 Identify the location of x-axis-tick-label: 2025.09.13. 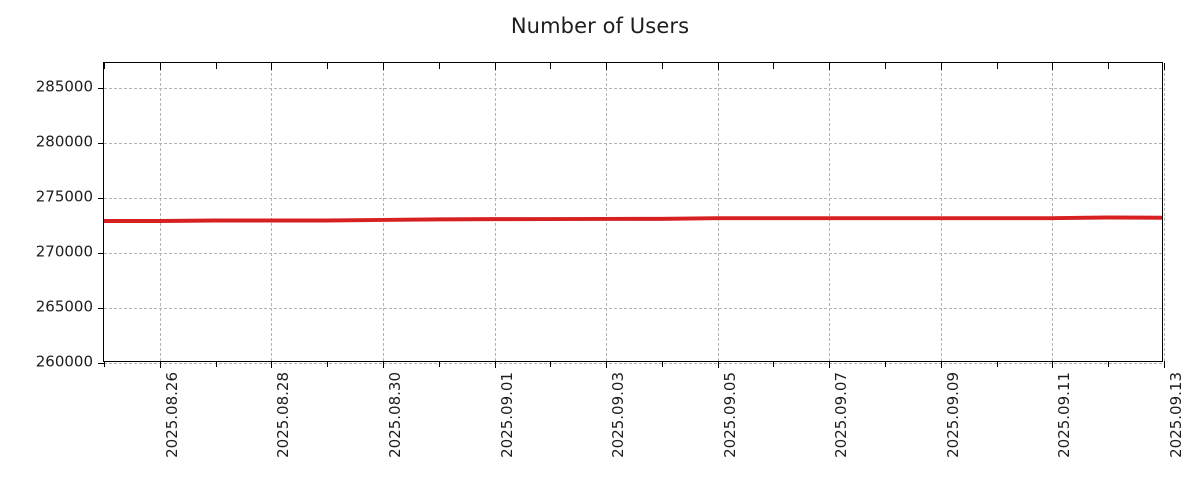
(1176, 415).